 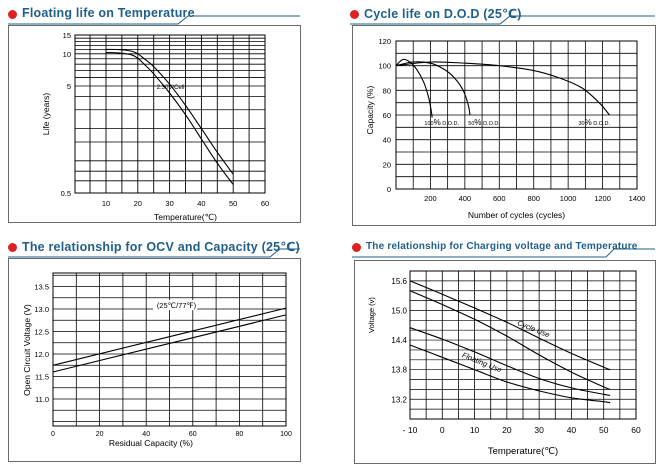 What do you see at coordinates (387, 115) in the screenshot?
I see `y-tick-label: 60` at bounding box center [387, 115].